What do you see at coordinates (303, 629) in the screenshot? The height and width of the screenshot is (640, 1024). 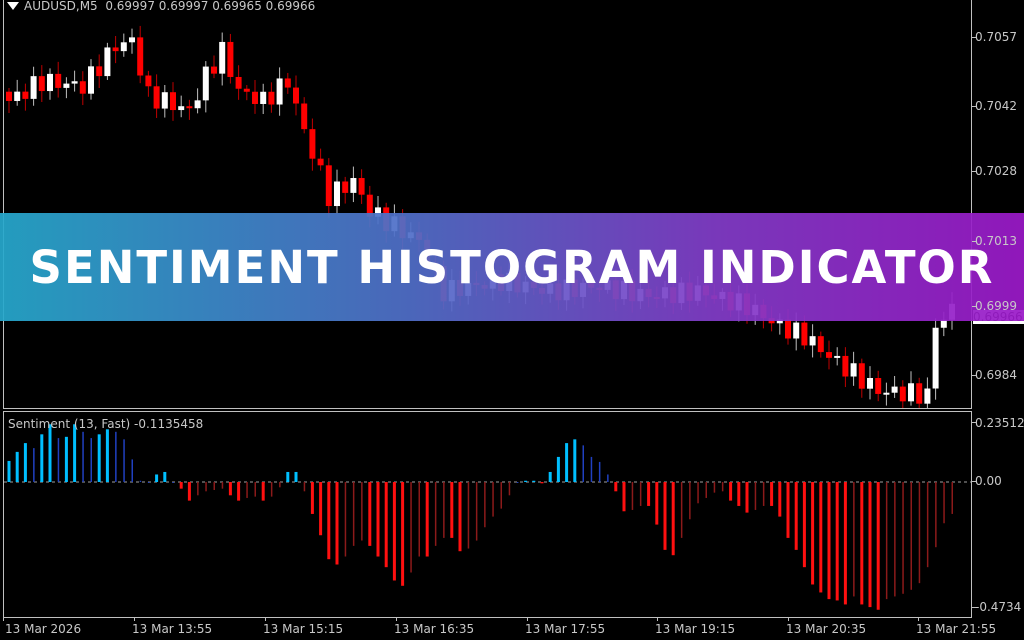 I see `time-axis-label: 13 Mar 15:15` at bounding box center [303, 629].